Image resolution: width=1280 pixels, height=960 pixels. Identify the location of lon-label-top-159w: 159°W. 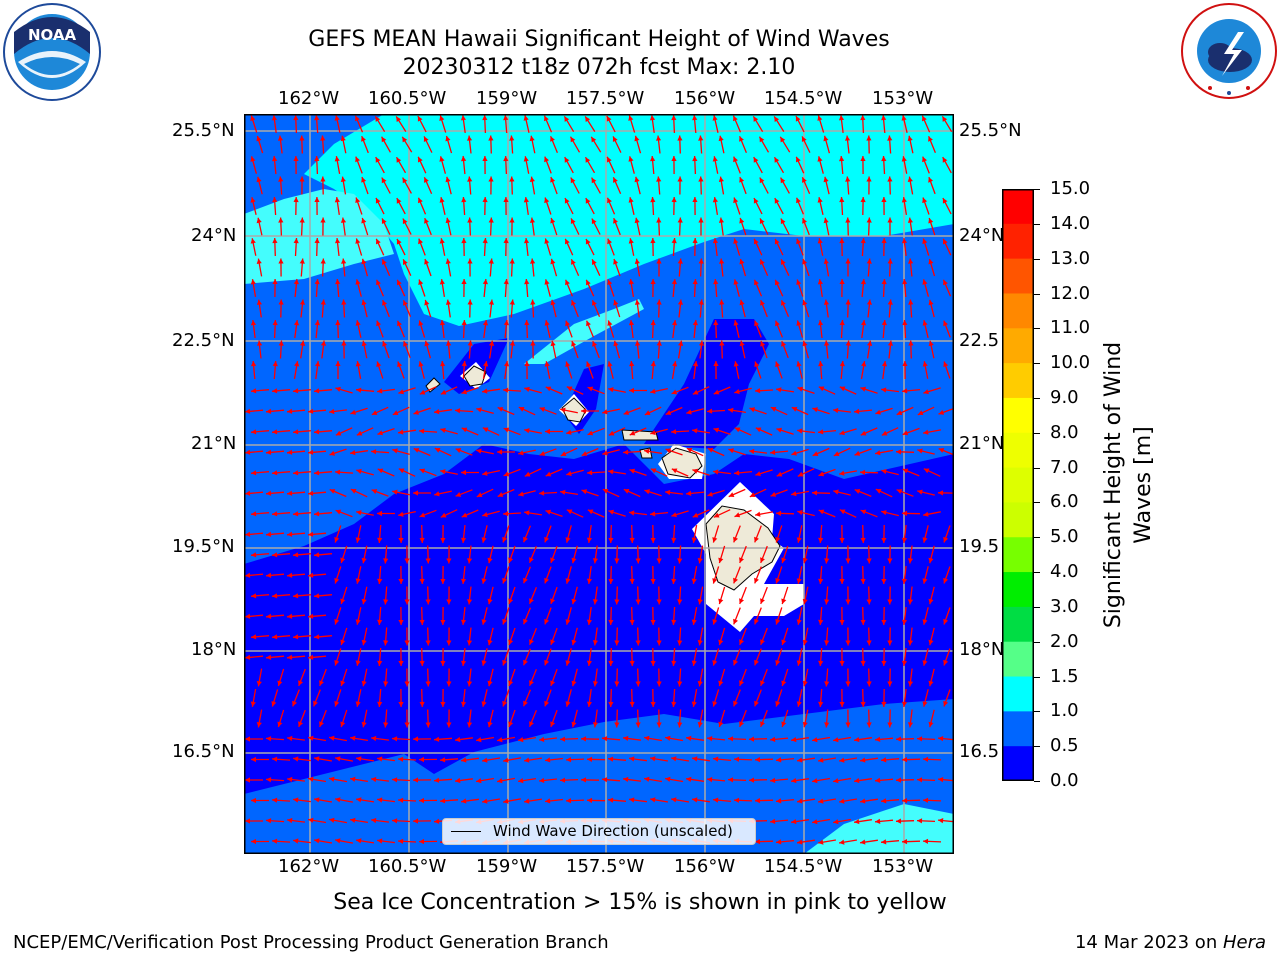
(507, 98).